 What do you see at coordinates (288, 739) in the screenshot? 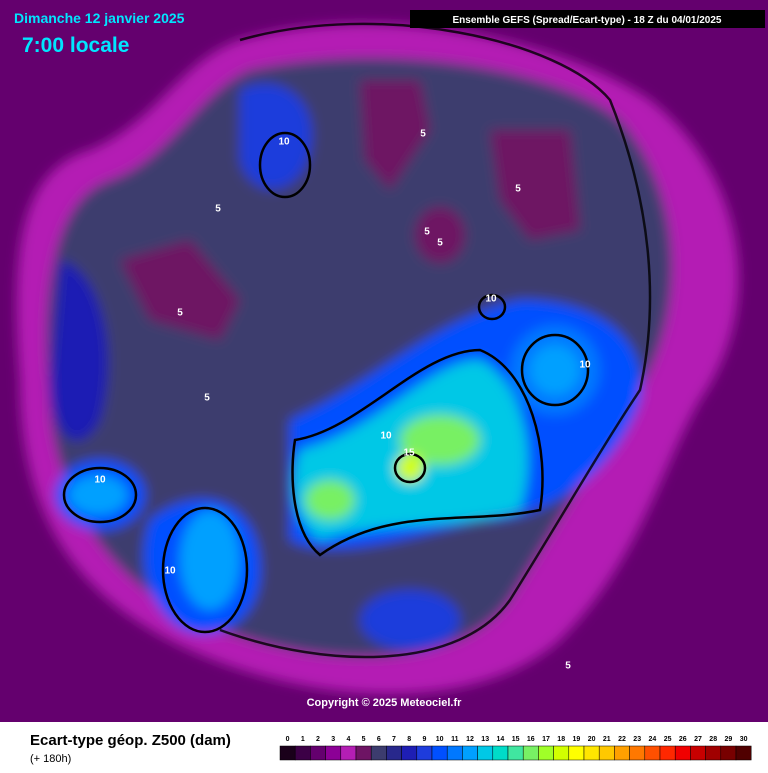
I see `scale-label: 0` at bounding box center [288, 739].